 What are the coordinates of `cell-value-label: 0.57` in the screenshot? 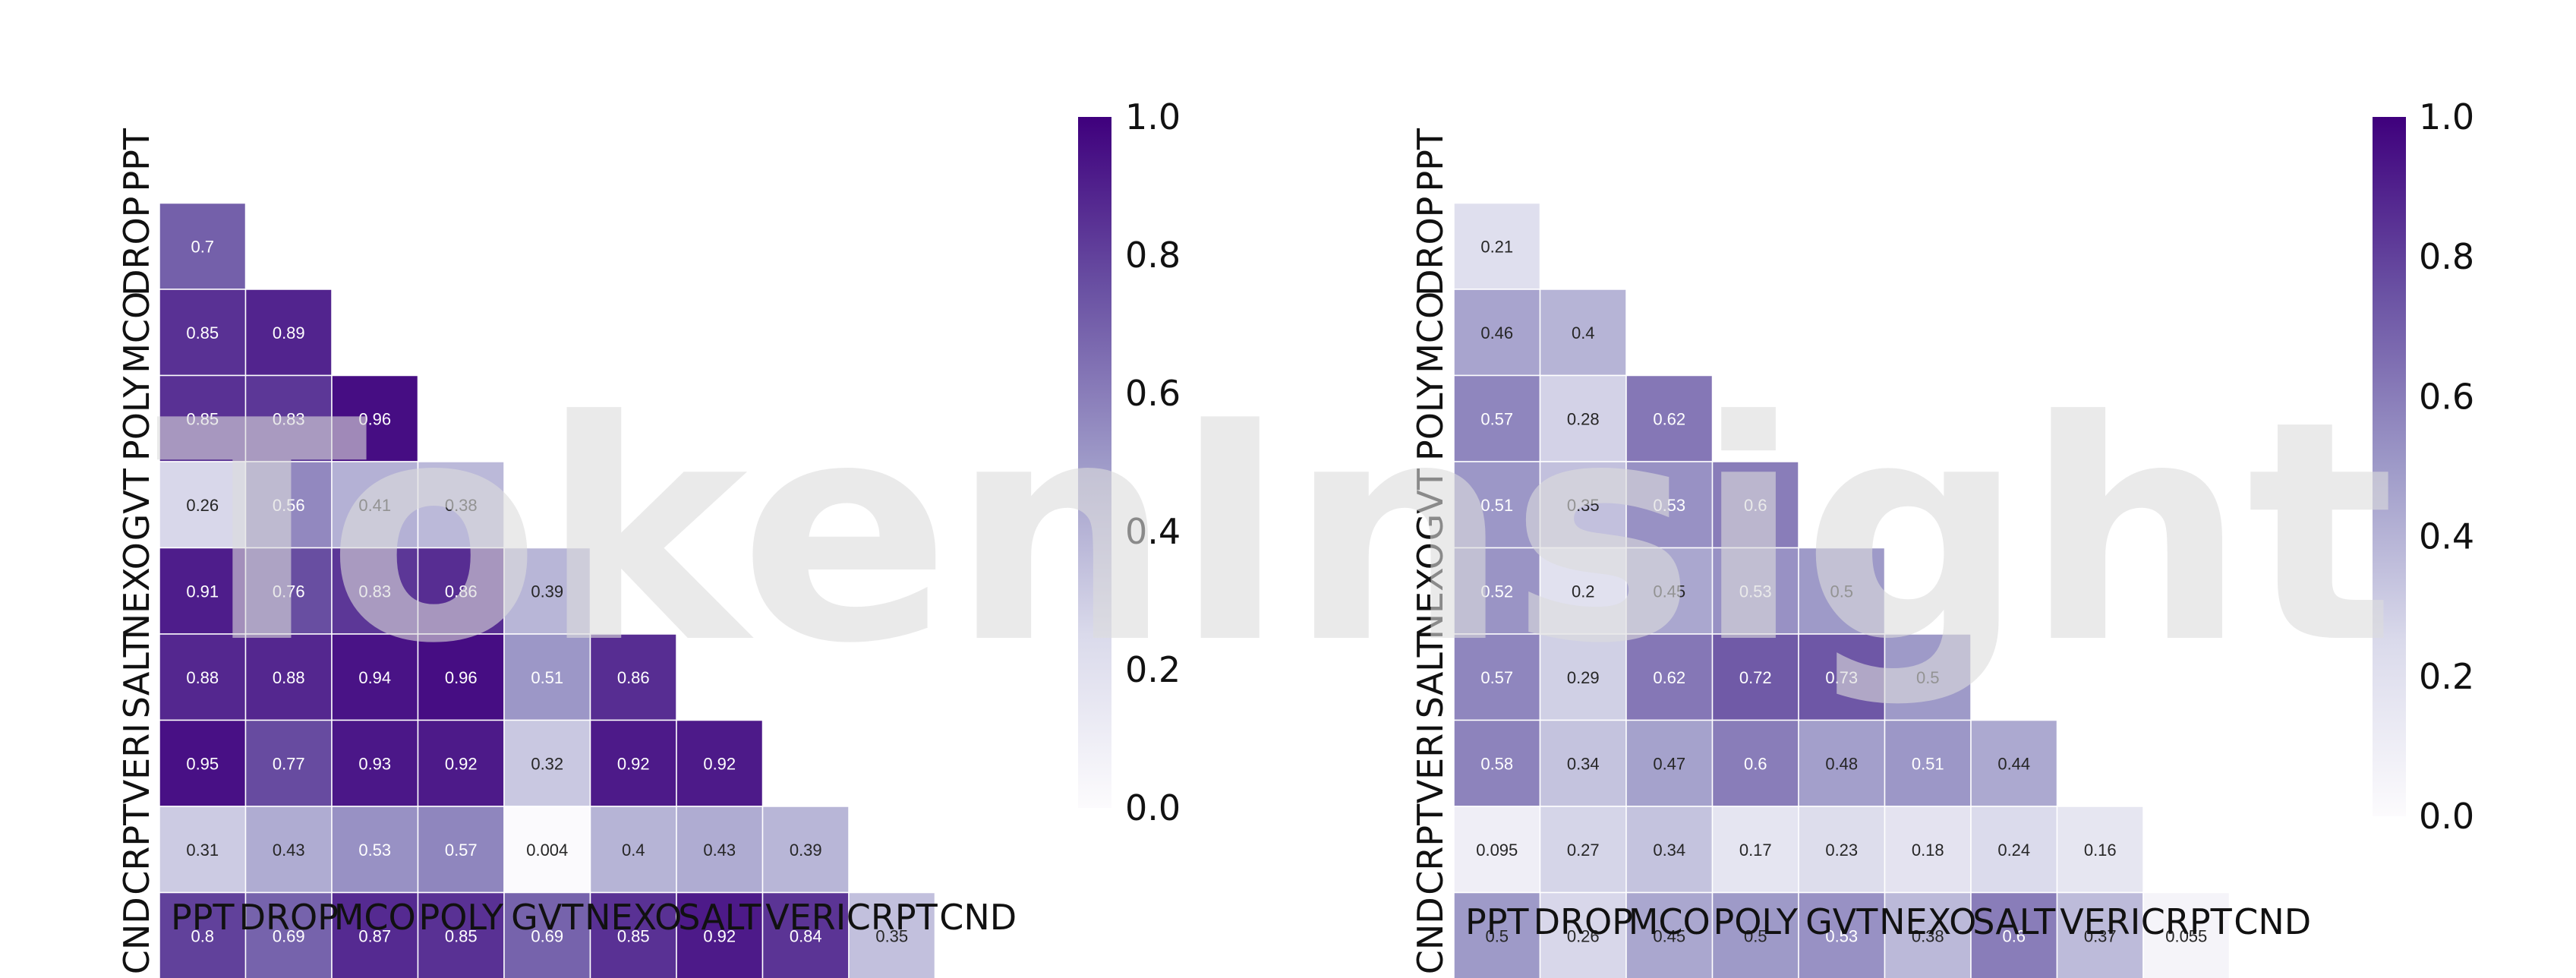 It's located at (461, 850).